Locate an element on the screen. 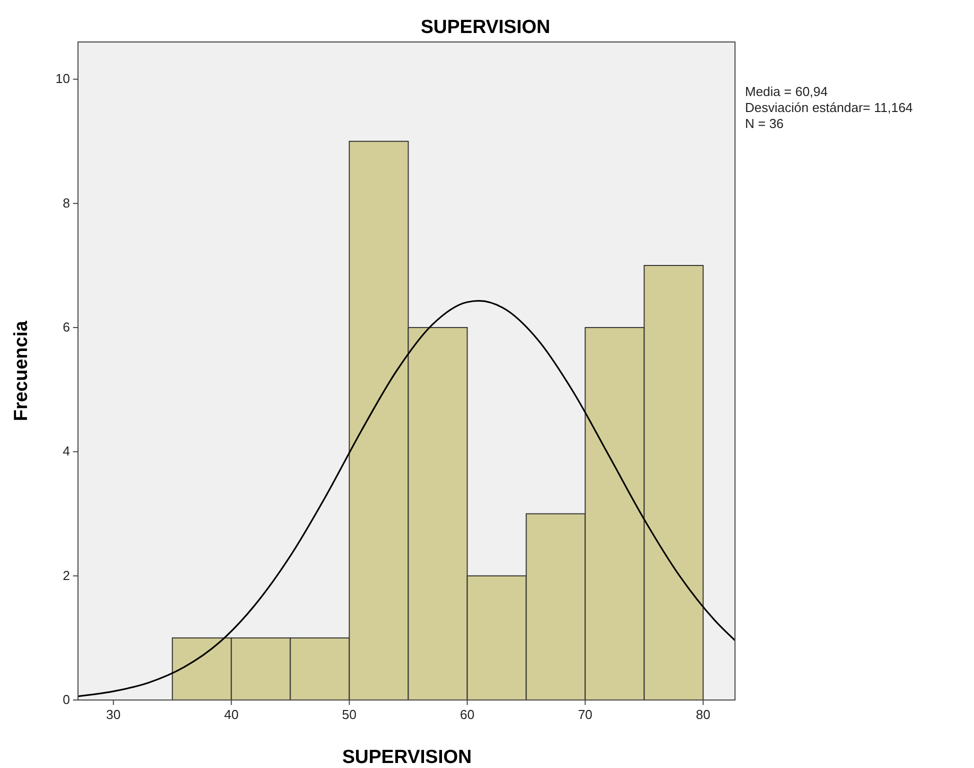 The image size is (974, 768). x-axis-title: SUPERVISION is located at coordinates (407, 757).